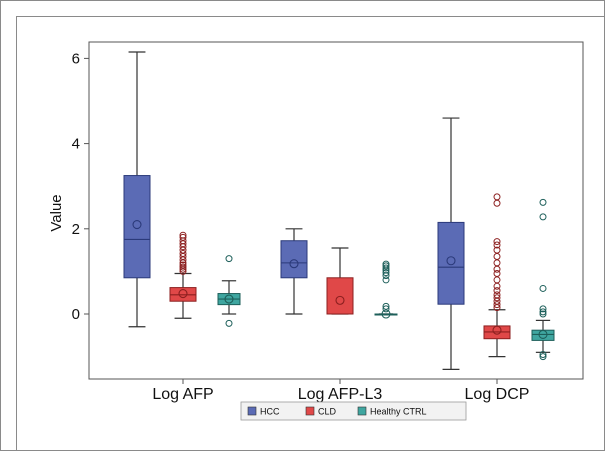 The height and width of the screenshot is (451, 605). I want to click on legend: HCC CLD Healthy CTRL, so click(353, 411).